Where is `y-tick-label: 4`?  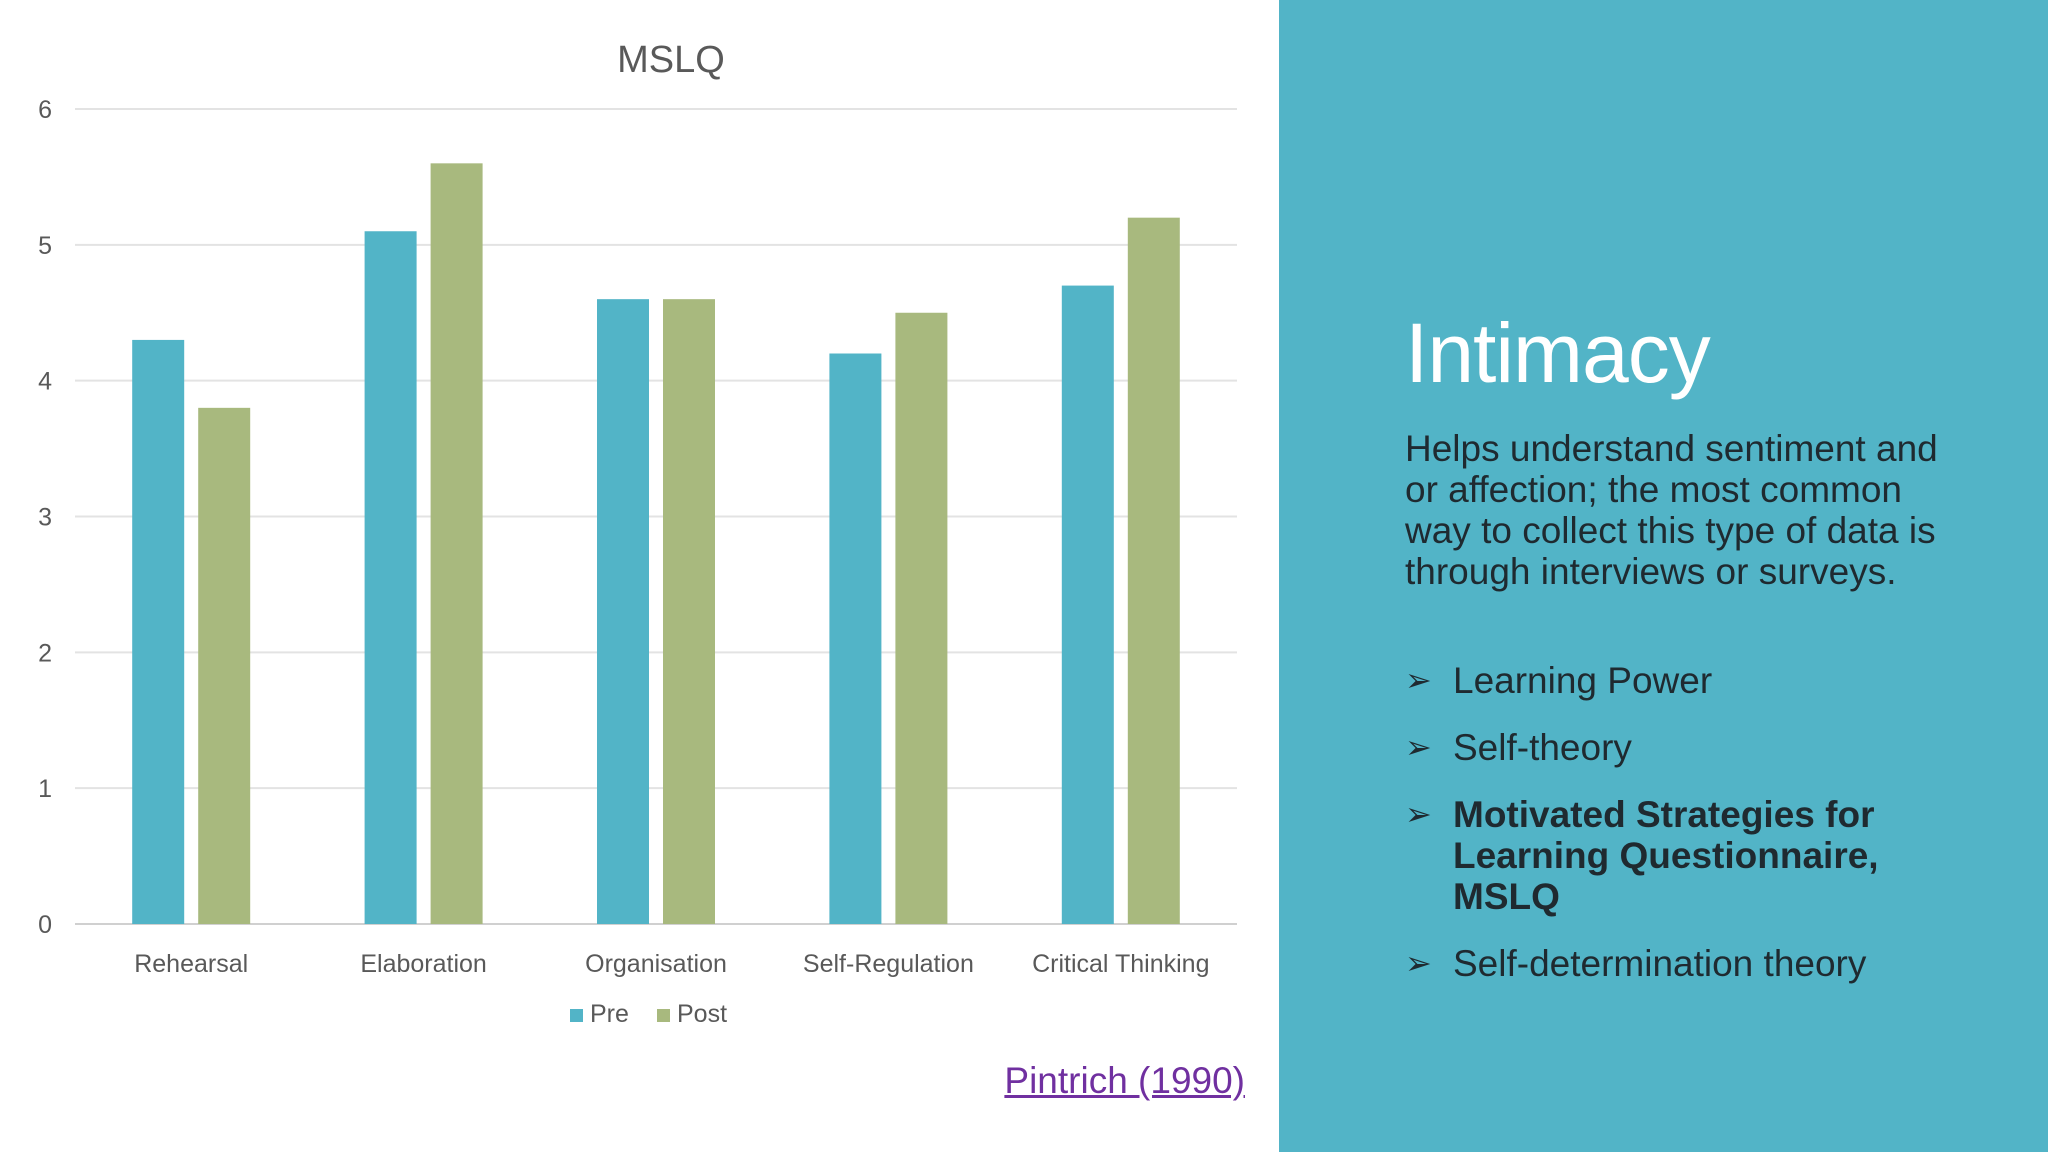 y-tick-label: 4 is located at coordinates (45, 382).